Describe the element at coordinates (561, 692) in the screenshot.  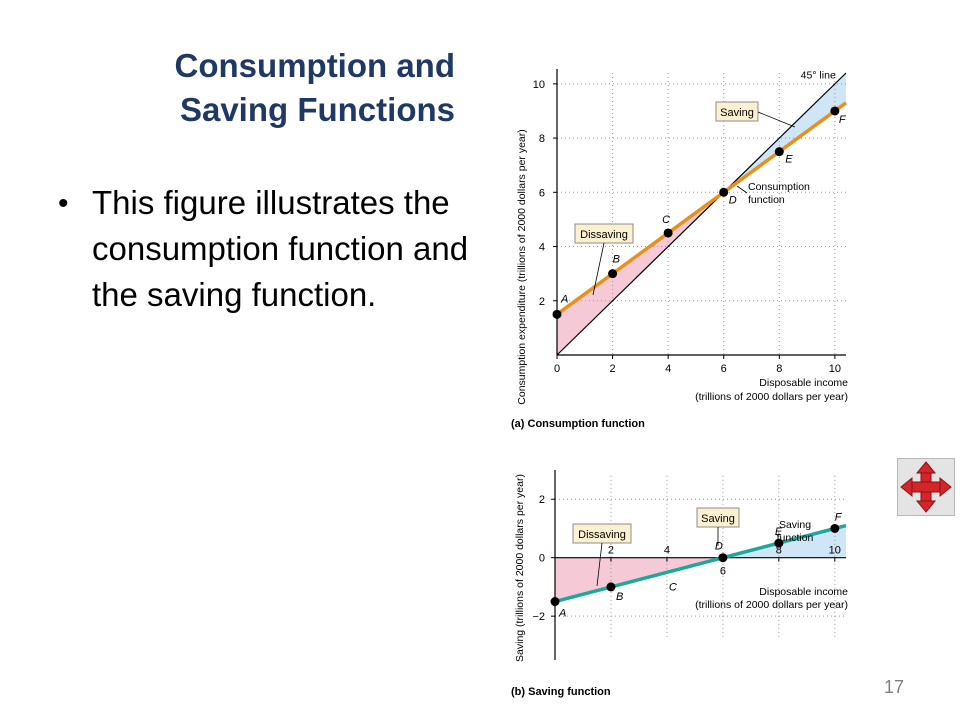
I see `chart-caption: (b) Saving function` at that location.